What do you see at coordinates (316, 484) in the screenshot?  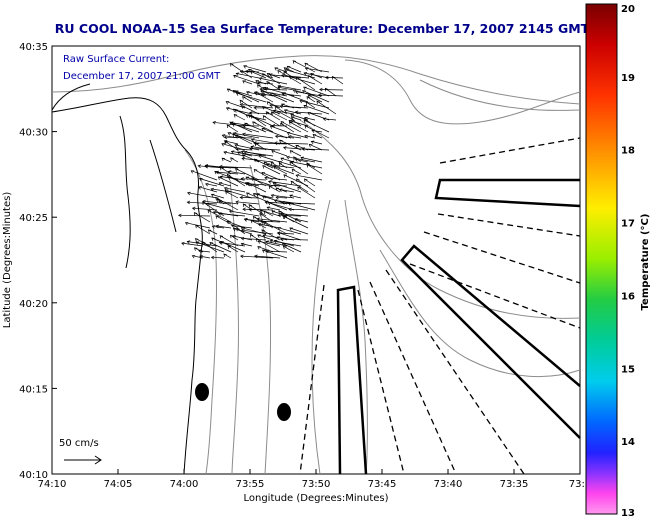 I see `x-tick-label: 73:50` at bounding box center [316, 484].